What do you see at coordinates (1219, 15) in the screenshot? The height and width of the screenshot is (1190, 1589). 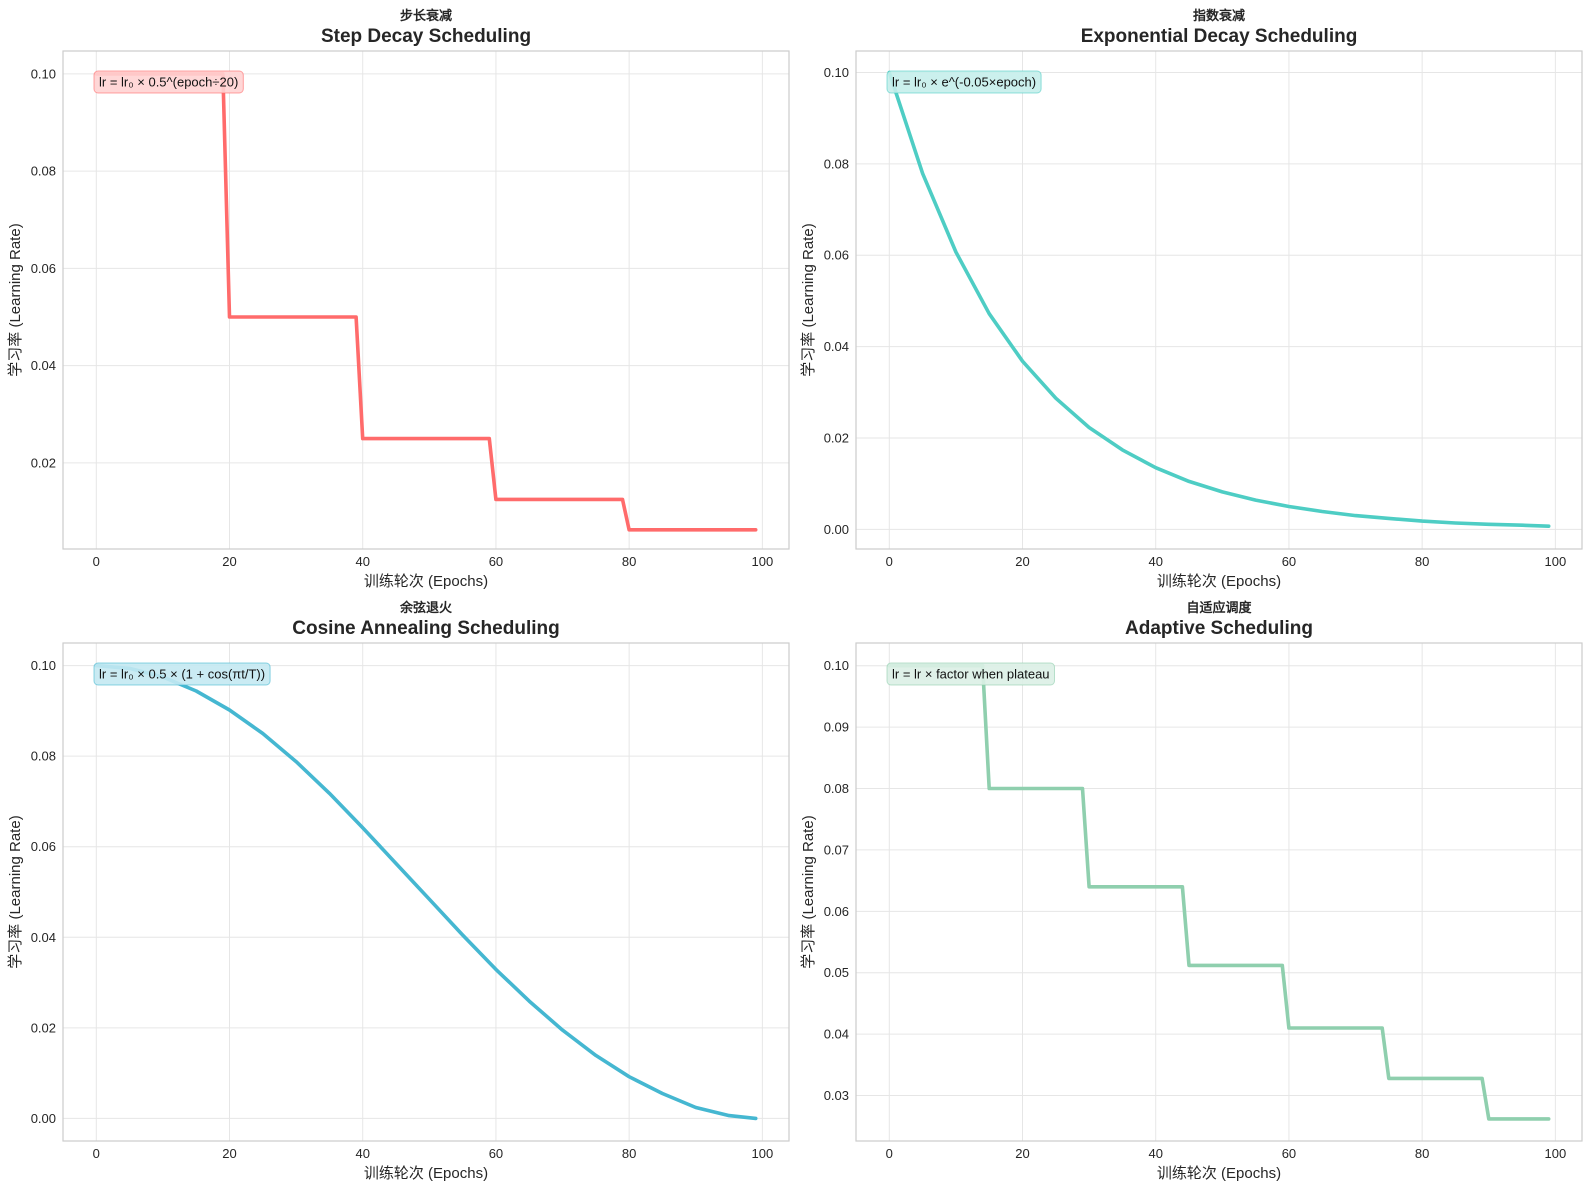 I see `chart-subtitle: 指数衰减` at bounding box center [1219, 15].